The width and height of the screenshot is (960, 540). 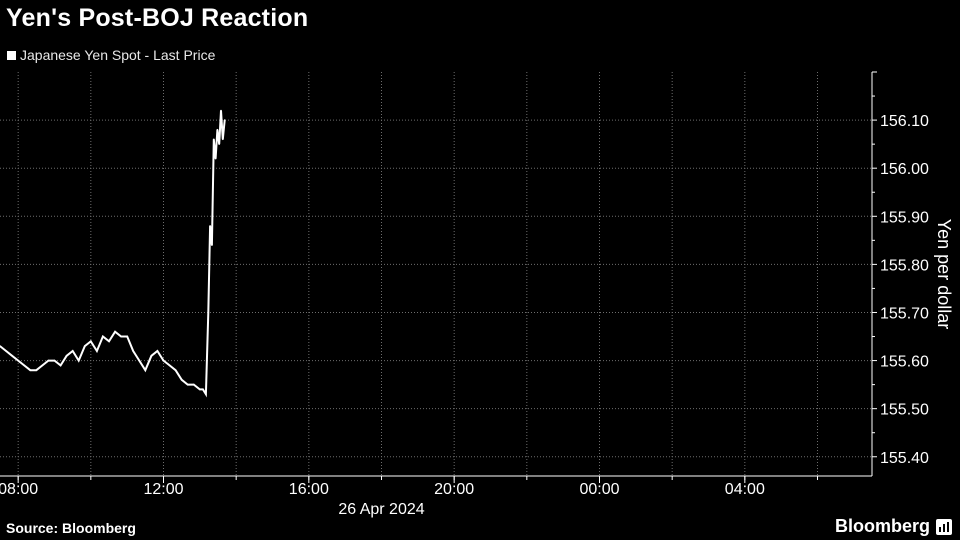 What do you see at coordinates (745, 489) in the screenshot?
I see `x-tick-label: 04:00` at bounding box center [745, 489].